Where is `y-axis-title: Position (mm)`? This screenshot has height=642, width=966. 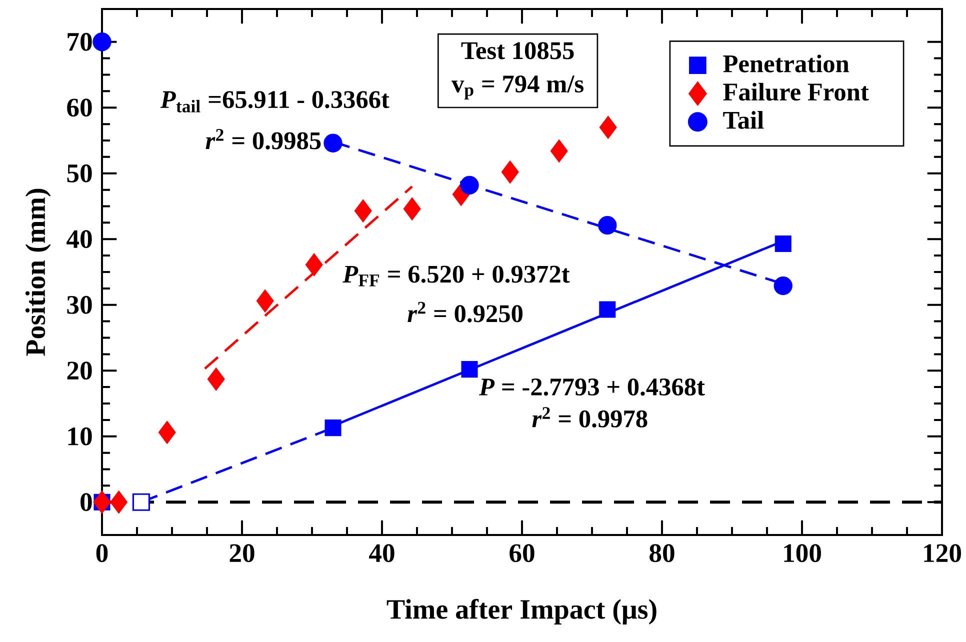 y-axis-title: Position (mm) is located at coordinates (38, 272).